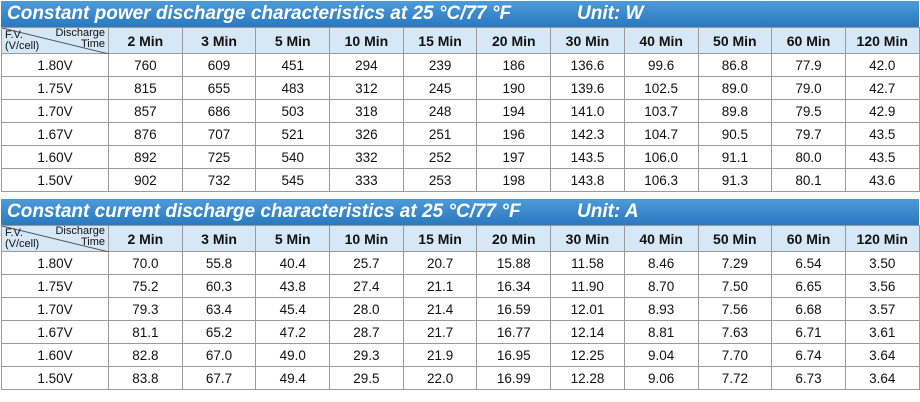 Image resolution: width=920 pixels, height=402 pixels. What do you see at coordinates (661, 180) in the screenshot?
I see `value-cell: 106.3` at bounding box center [661, 180].